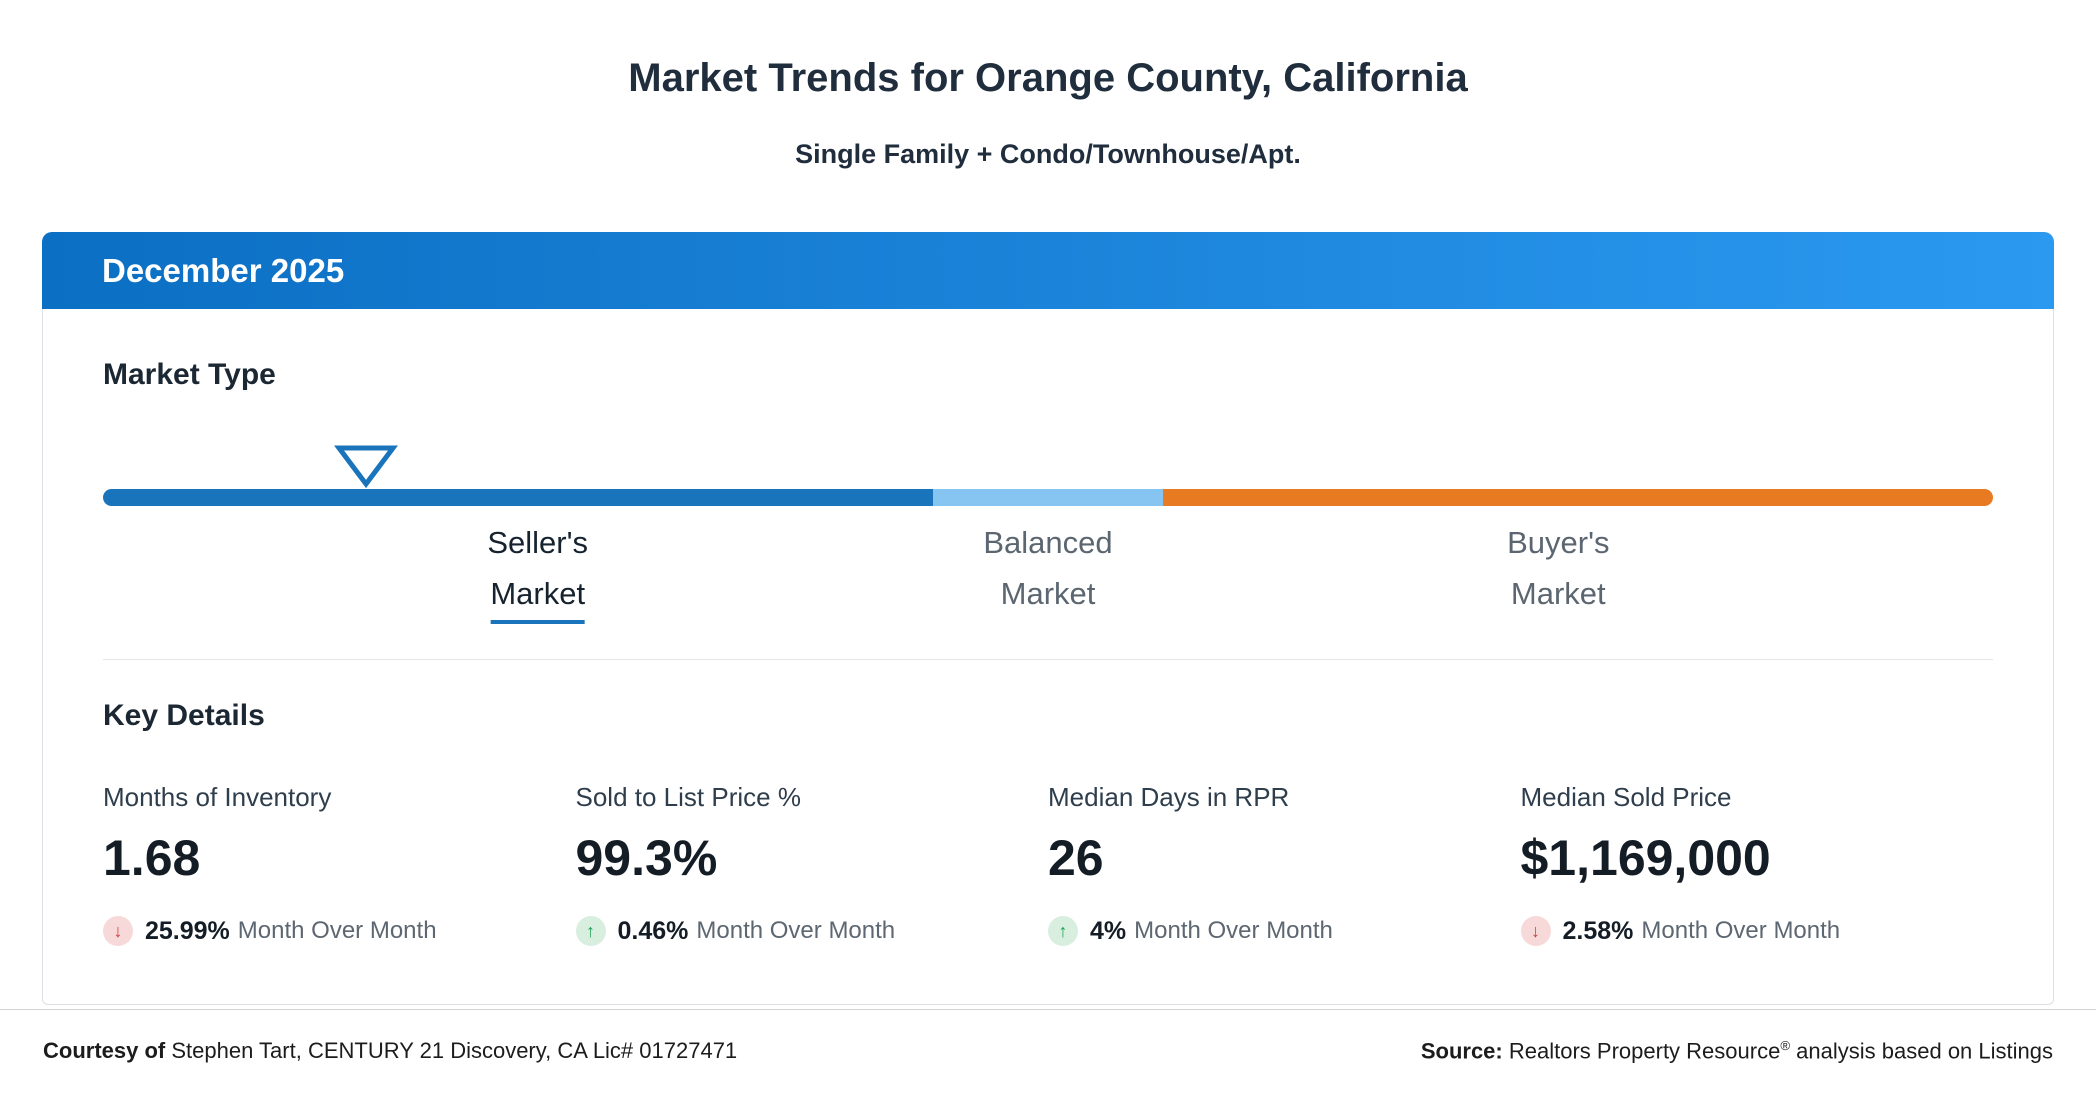 The height and width of the screenshot is (1100, 2096). Describe the element at coordinates (1048, 270) in the screenshot. I see `card-header: December 2025` at that location.